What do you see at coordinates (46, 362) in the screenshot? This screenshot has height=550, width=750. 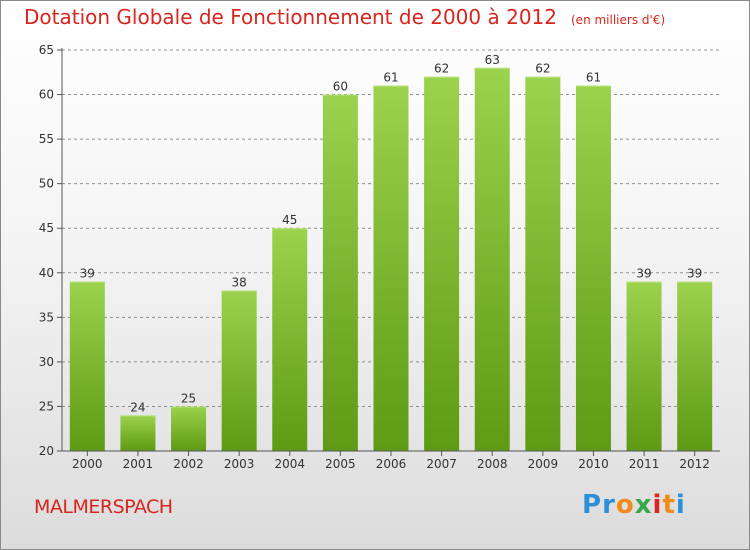 I see `y-tick-label: 30` at bounding box center [46, 362].